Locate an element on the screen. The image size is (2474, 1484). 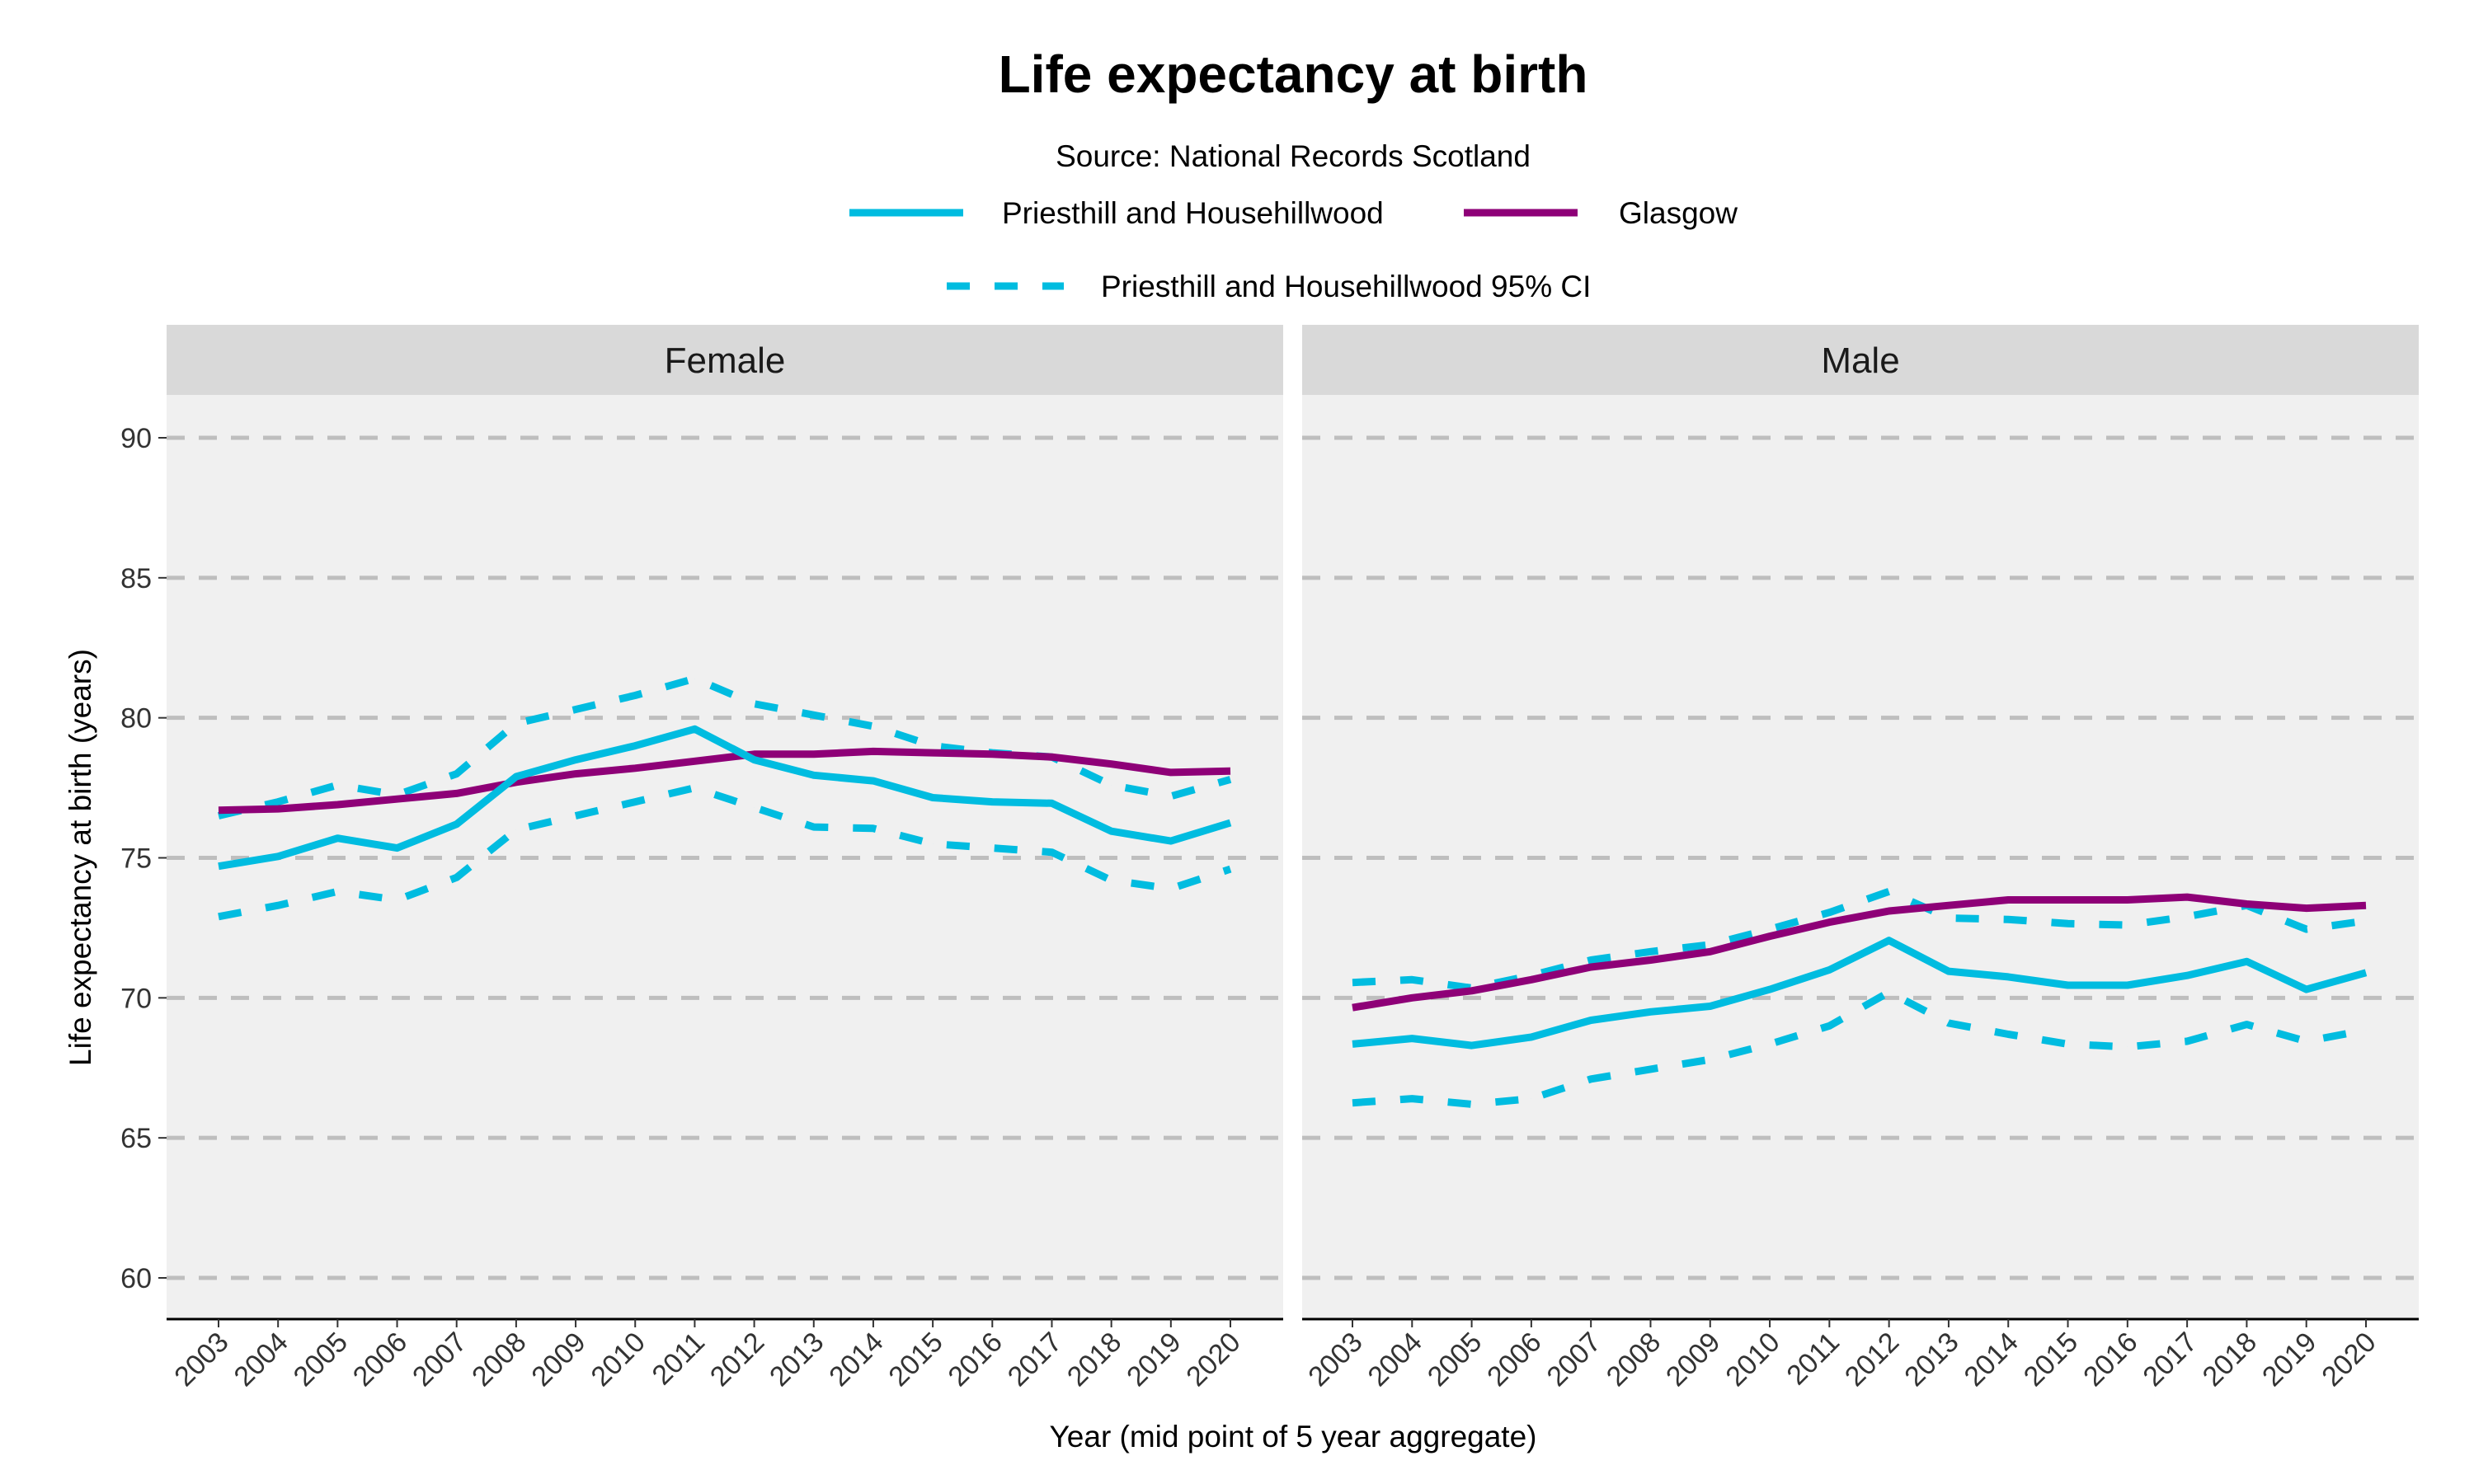
panel-strip-label: Female is located at coordinates (725, 360).